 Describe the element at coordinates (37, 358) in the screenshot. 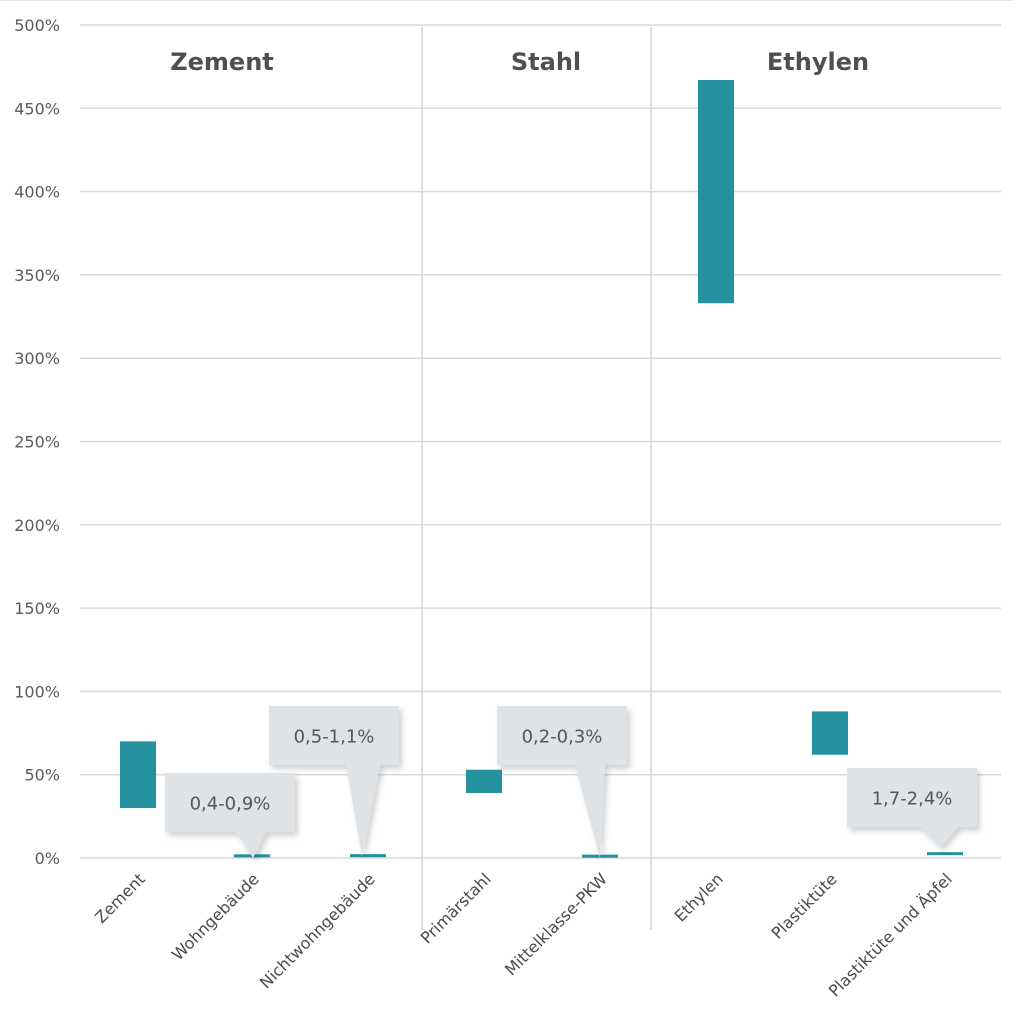

I see `y-tick-label: 300%` at that location.